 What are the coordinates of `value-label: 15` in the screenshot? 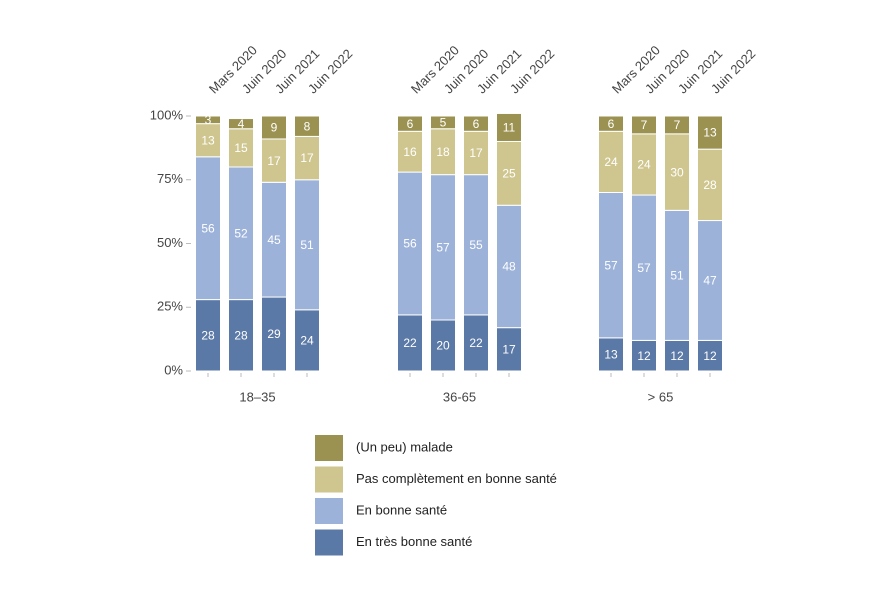 It's located at (241, 148).